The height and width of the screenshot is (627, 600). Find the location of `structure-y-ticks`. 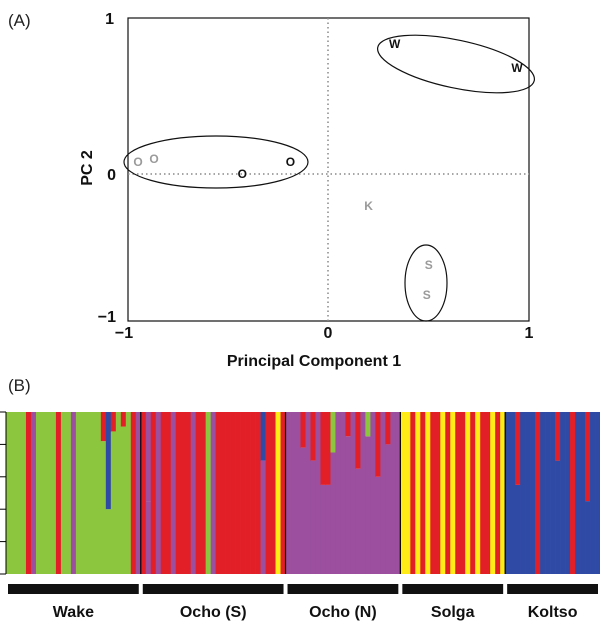

structure-y-ticks is located at coordinates (3, 493).